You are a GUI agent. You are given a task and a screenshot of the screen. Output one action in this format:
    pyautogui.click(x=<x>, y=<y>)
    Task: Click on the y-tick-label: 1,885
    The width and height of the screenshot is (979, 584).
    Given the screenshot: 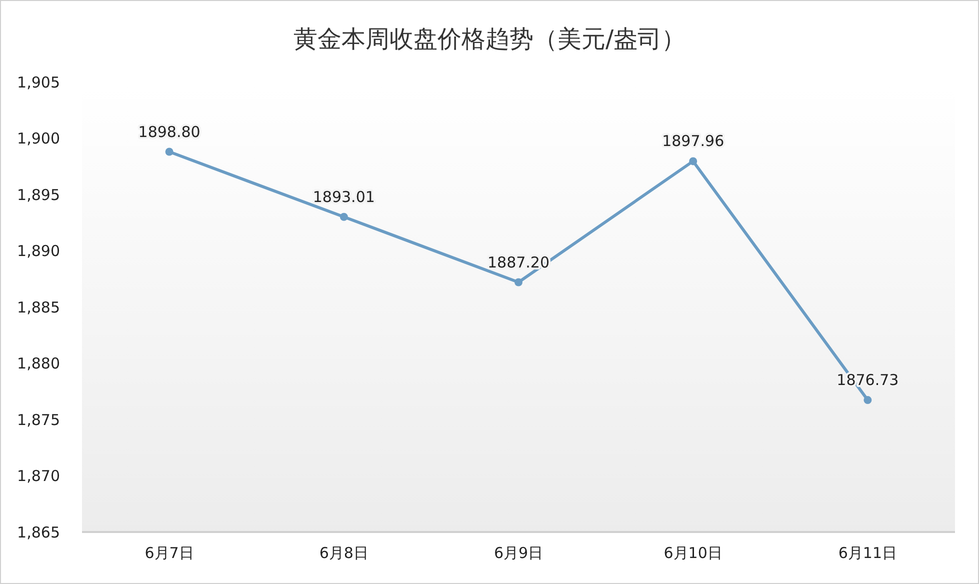 What is the action you would take?
    pyautogui.click(x=38, y=307)
    